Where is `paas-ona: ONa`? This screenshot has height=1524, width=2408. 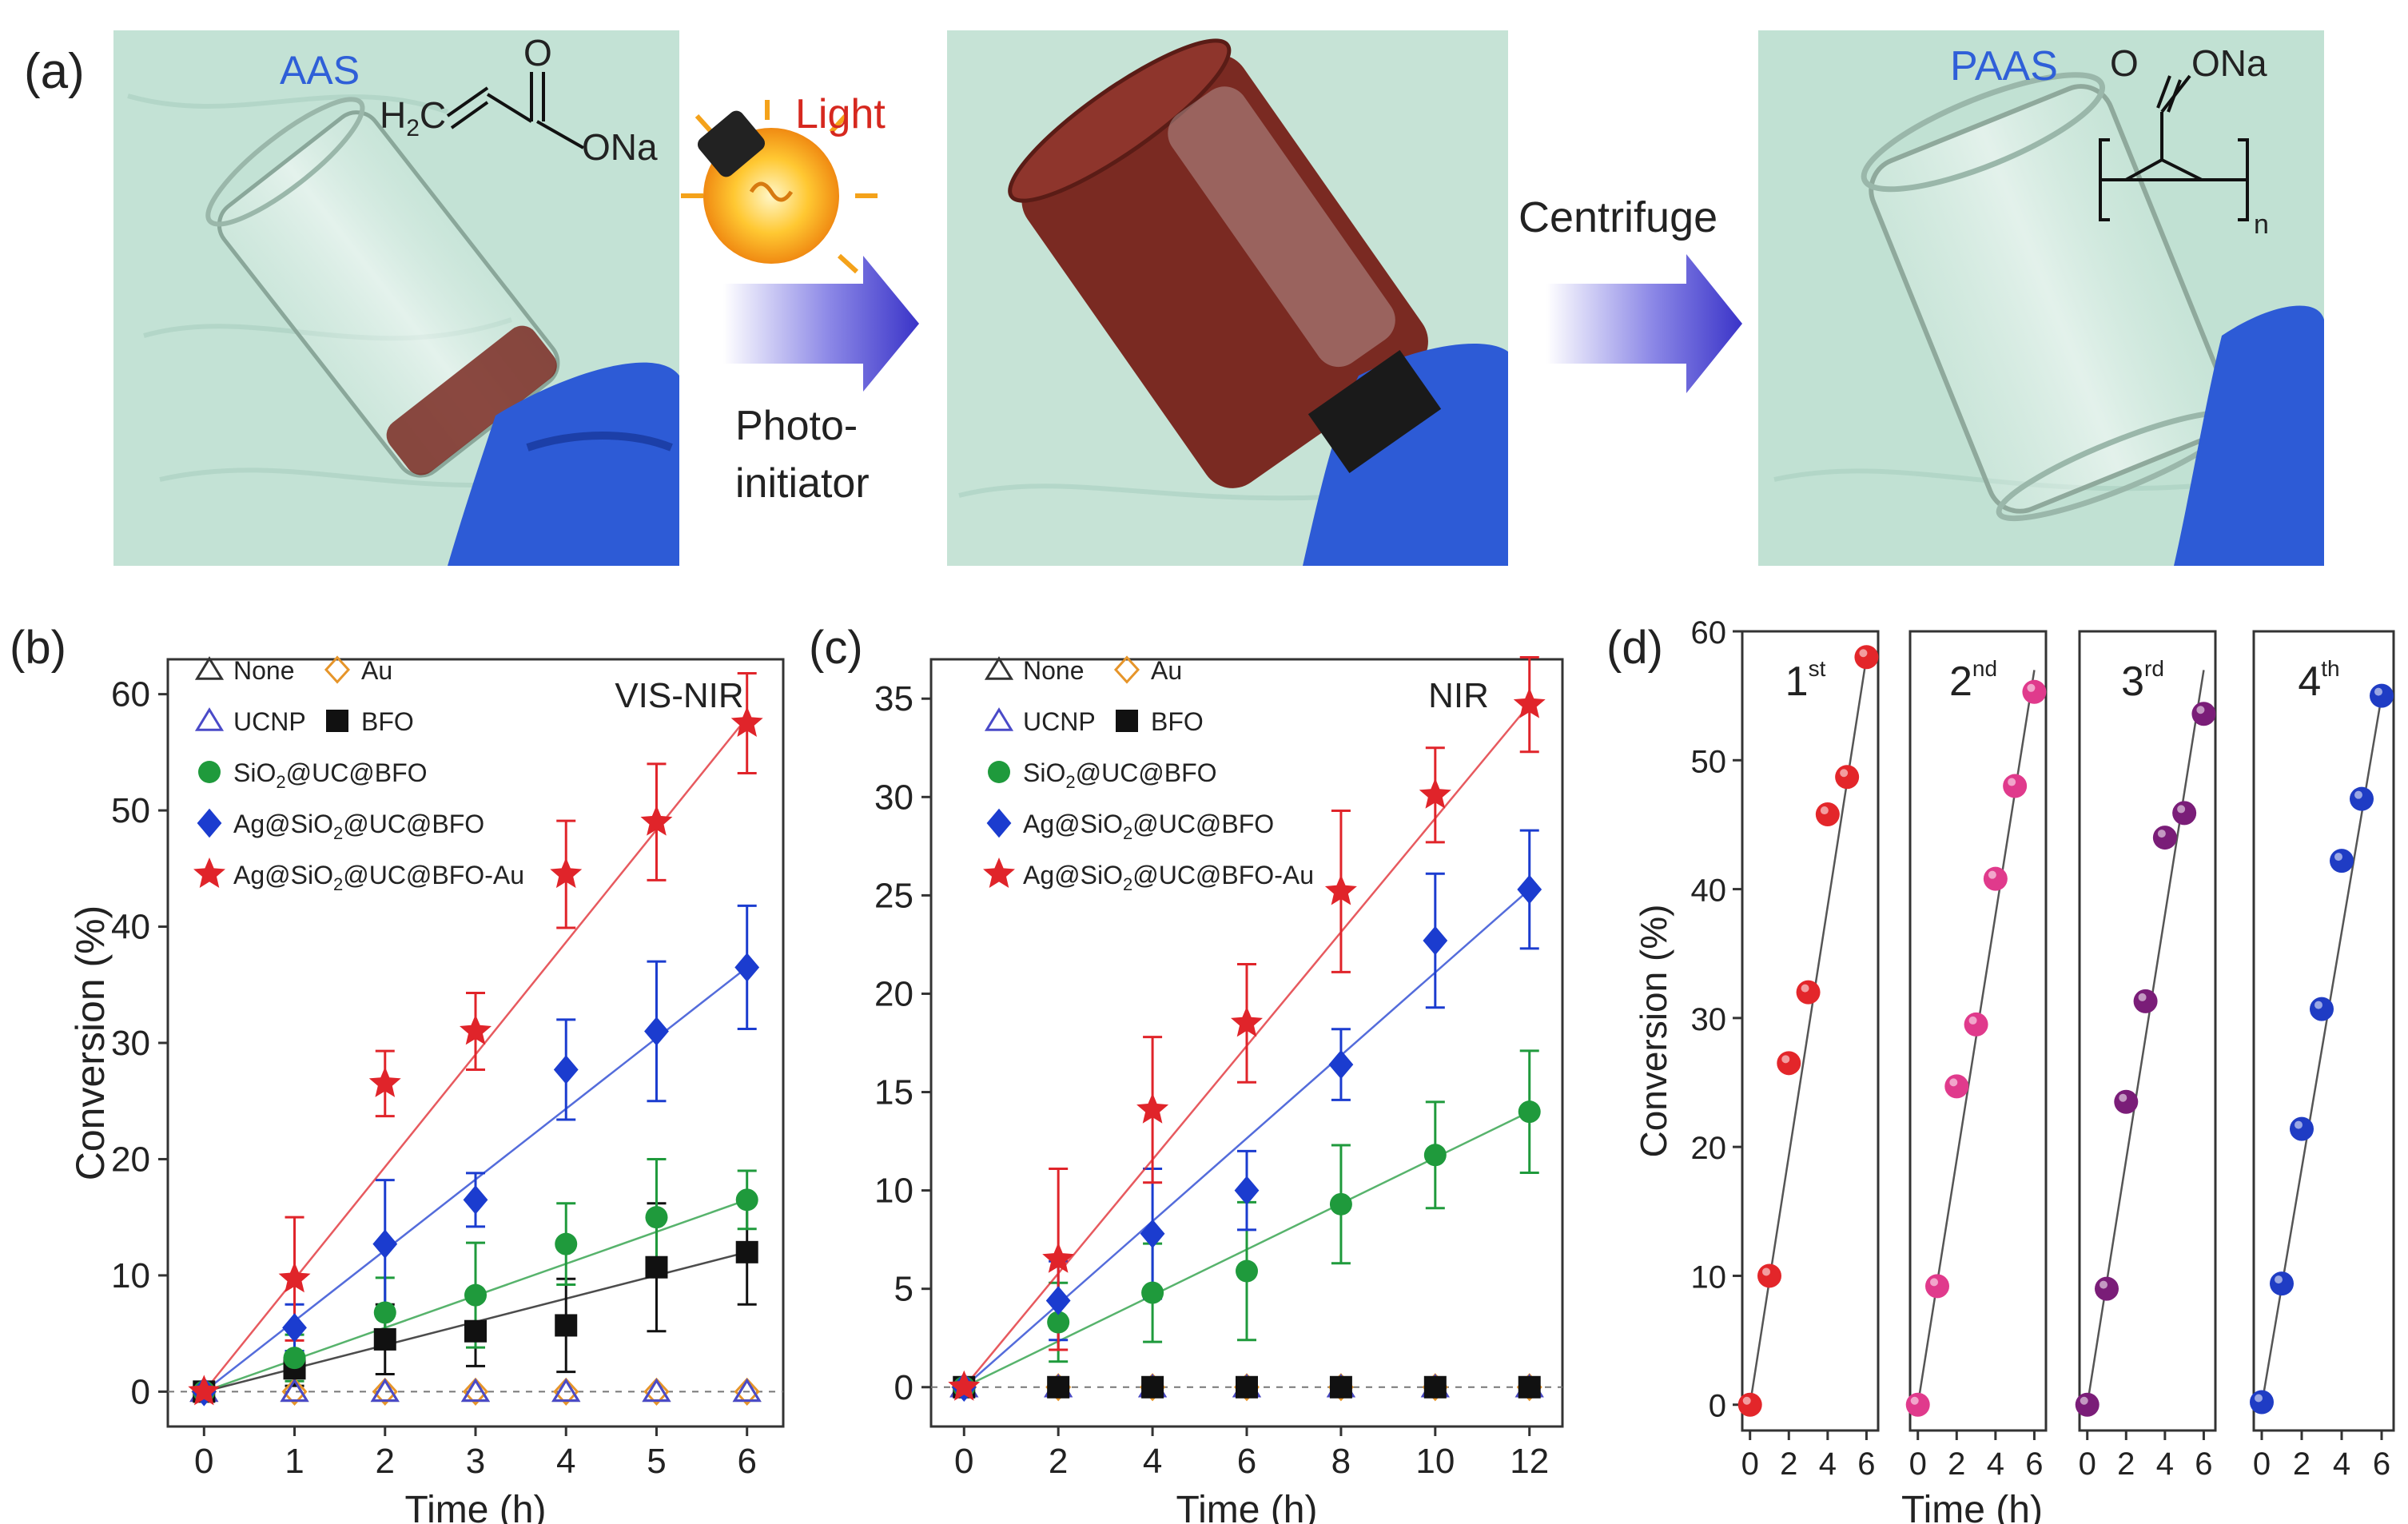 paas-ona: ONa is located at coordinates (2229, 63).